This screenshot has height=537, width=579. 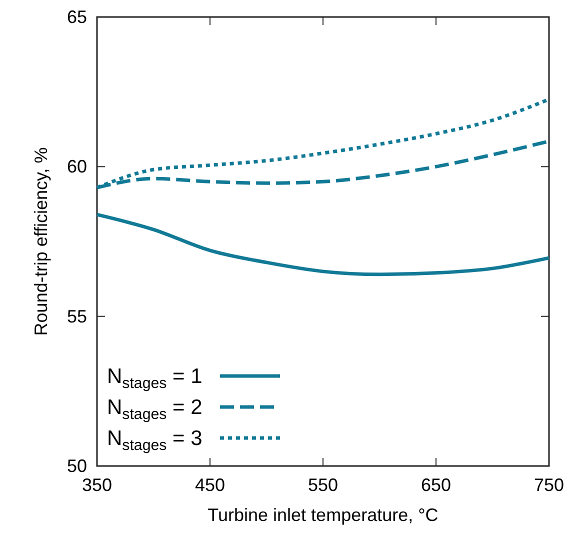 What do you see at coordinates (549, 485) in the screenshot?
I see `x-tick-label: 750` at bounding box center [549, 485].